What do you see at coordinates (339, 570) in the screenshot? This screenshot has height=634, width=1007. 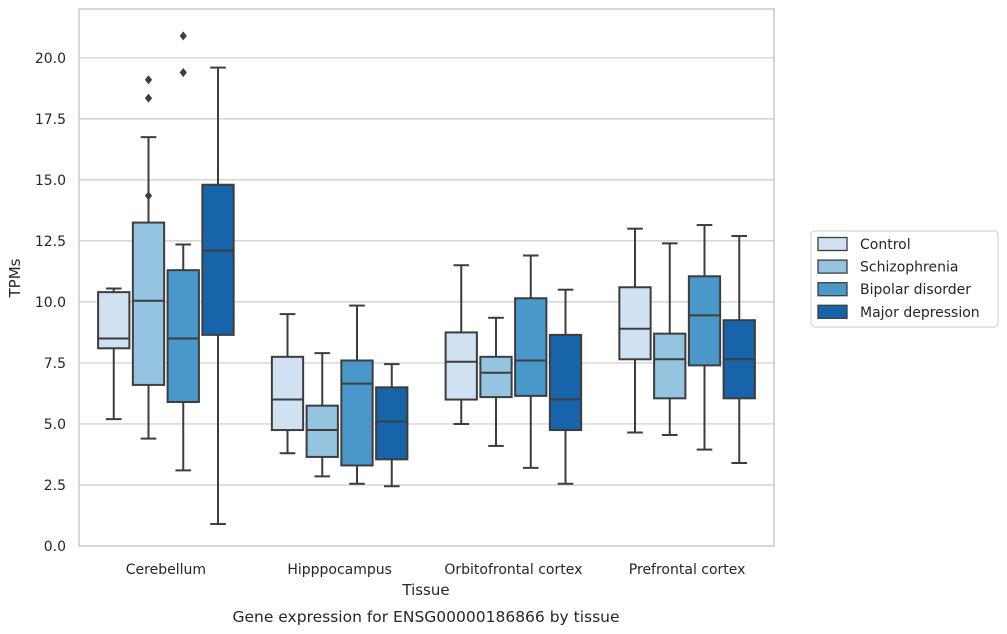 I see `x-tick-label: Hipppocampus` at bounding box center [339, 570].